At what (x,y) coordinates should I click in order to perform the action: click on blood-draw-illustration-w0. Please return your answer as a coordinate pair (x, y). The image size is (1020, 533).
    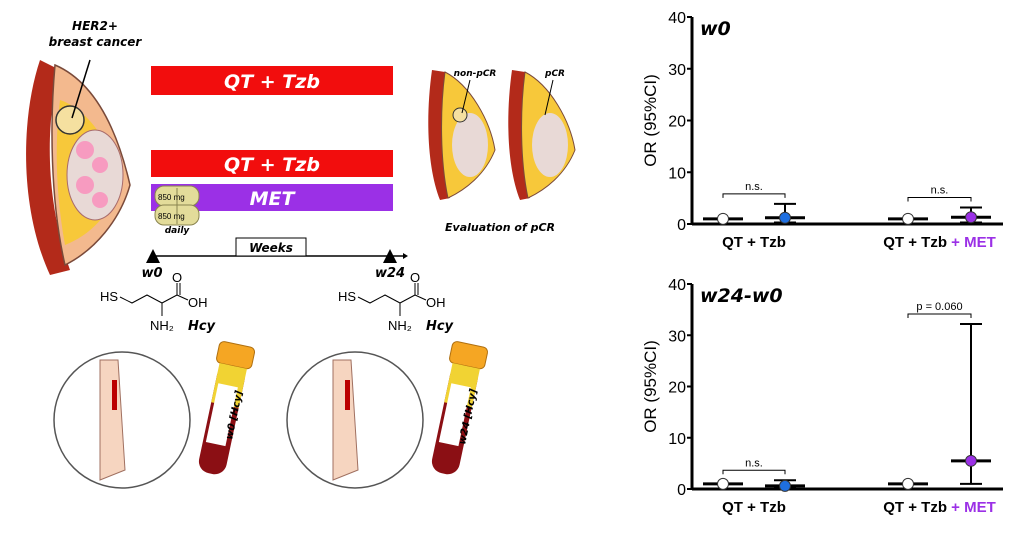
    Looking at the image, I should click on (122, 420).